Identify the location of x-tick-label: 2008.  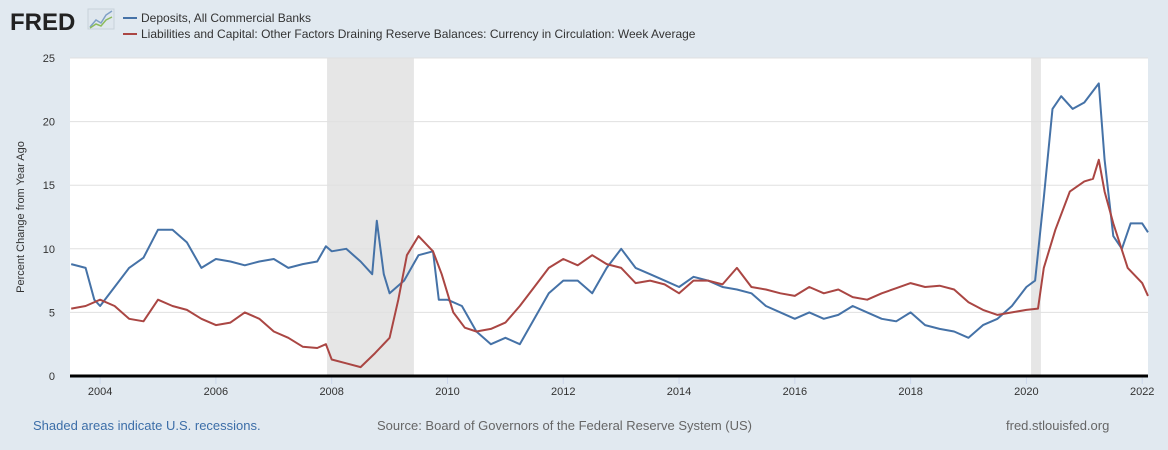
(331, 392).